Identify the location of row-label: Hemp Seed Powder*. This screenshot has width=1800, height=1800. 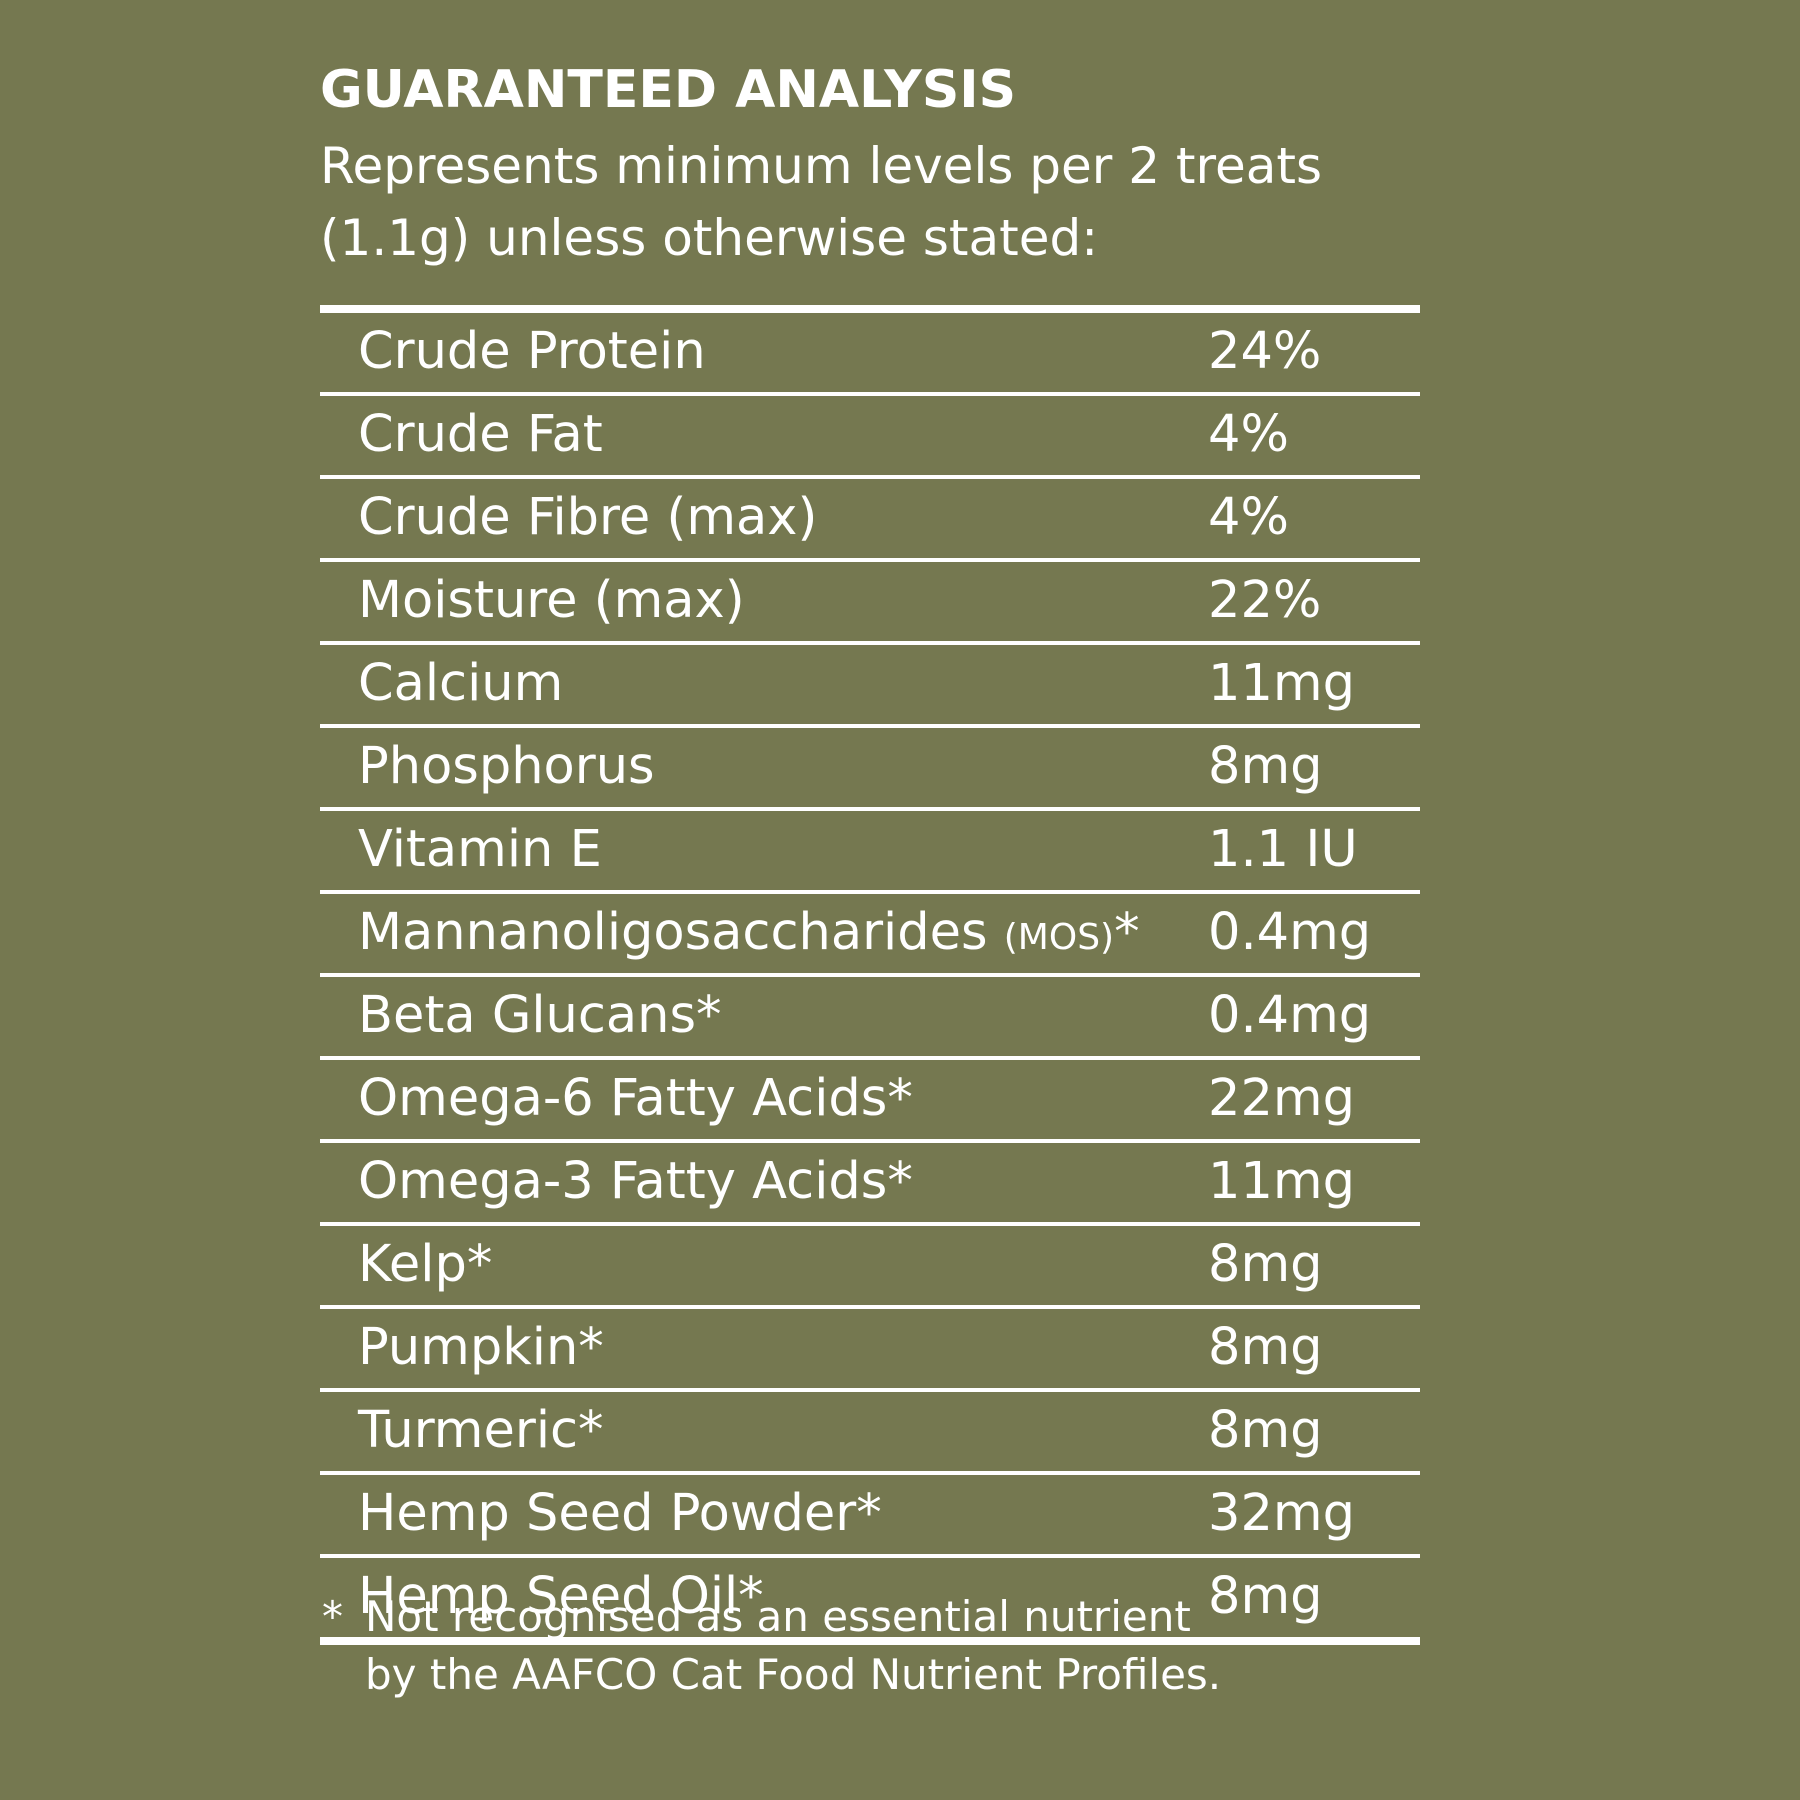
(620, 1513).